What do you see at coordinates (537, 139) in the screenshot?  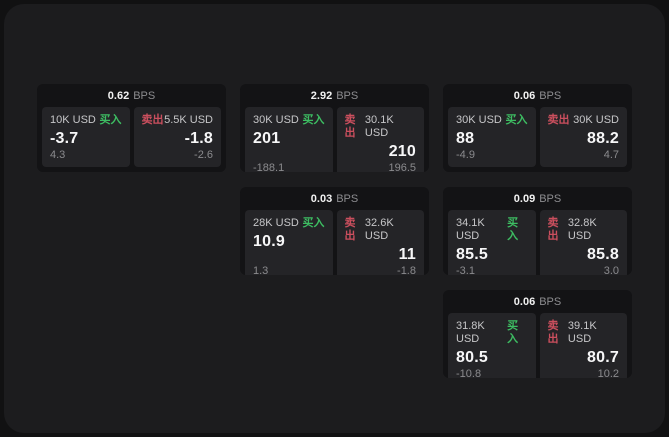 I see `card-body: 30K USD 买入 88 -4.9 卖出 30K USD 88.2 4.7` at bounding box center [537, 139].